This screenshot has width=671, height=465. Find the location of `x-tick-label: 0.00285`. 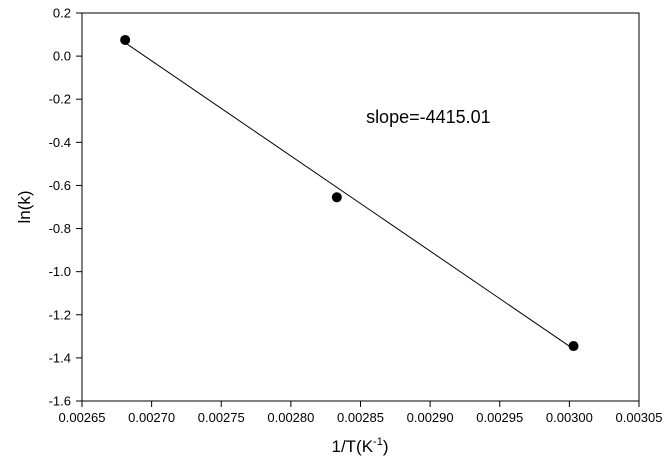

x-tick-label: 0.00285 is located at coordinates (360, 417).